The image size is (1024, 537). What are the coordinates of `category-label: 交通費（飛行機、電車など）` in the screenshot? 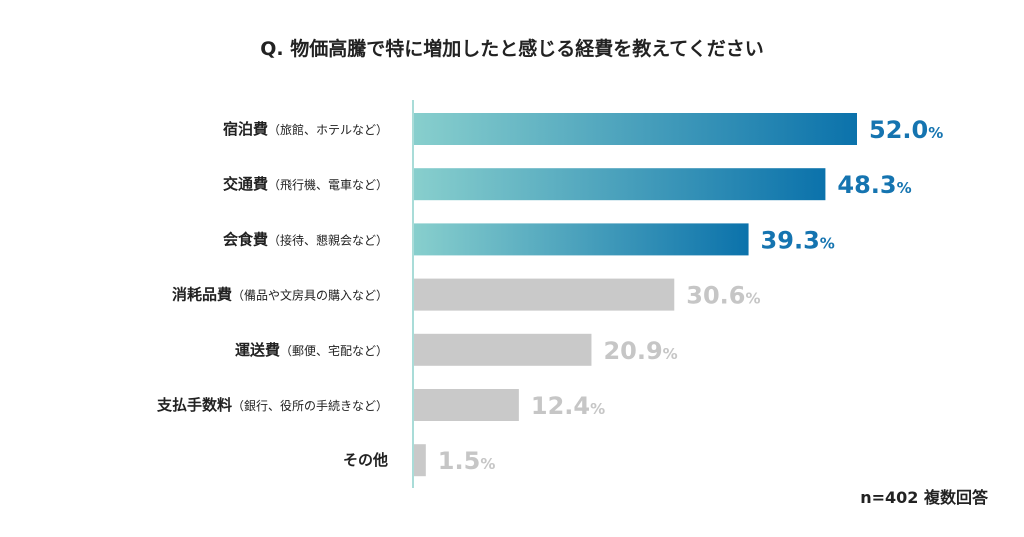 It's located at (305, 184).